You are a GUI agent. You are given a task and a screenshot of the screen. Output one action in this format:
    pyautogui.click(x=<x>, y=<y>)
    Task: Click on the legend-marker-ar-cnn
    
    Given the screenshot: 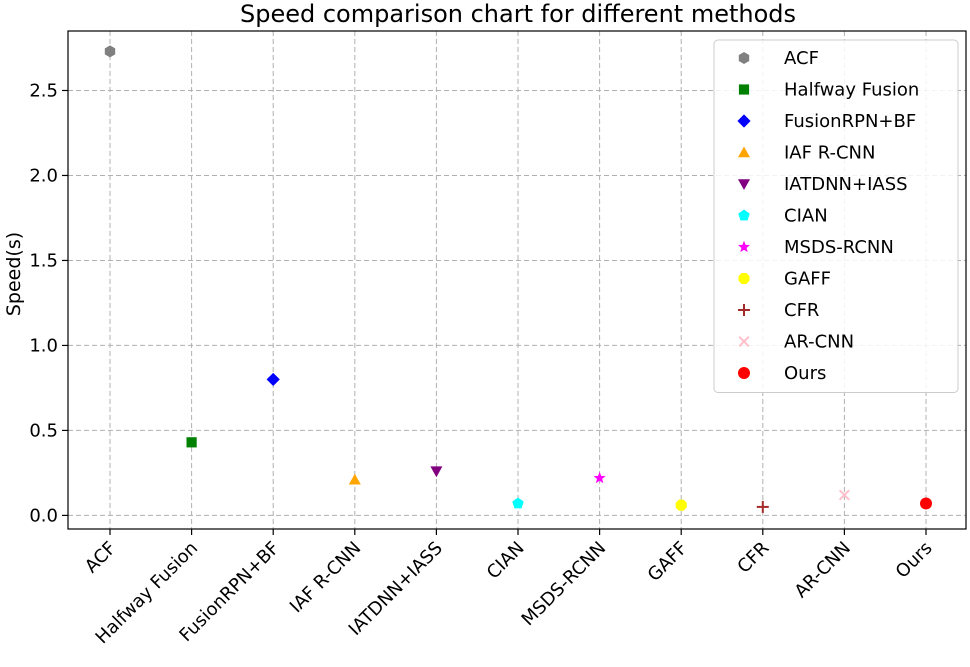 What is the action you would take?
    pyautogui.click(x=744, y=341)
    